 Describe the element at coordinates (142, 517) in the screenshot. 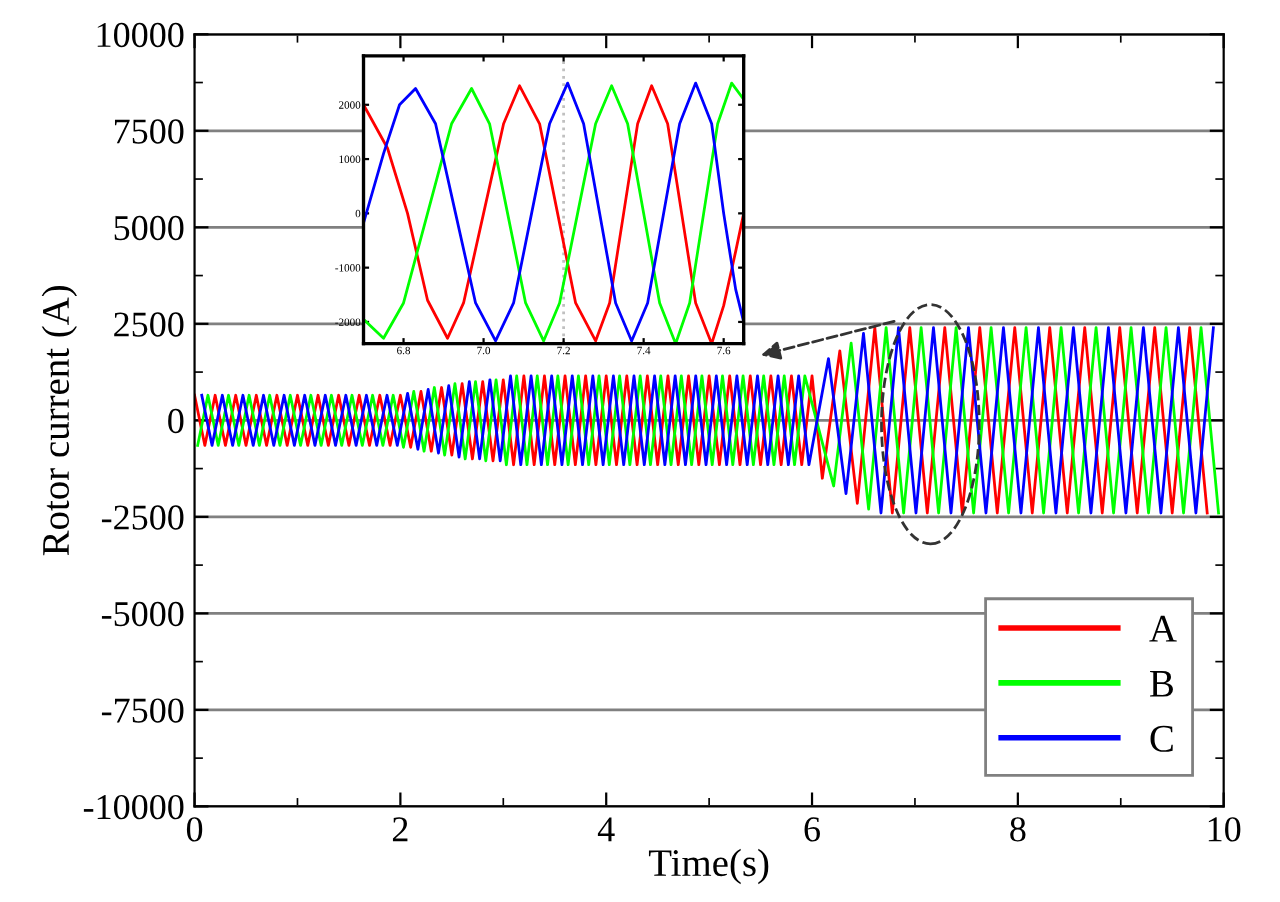

I see `y-tick-label: -2500` at that location.